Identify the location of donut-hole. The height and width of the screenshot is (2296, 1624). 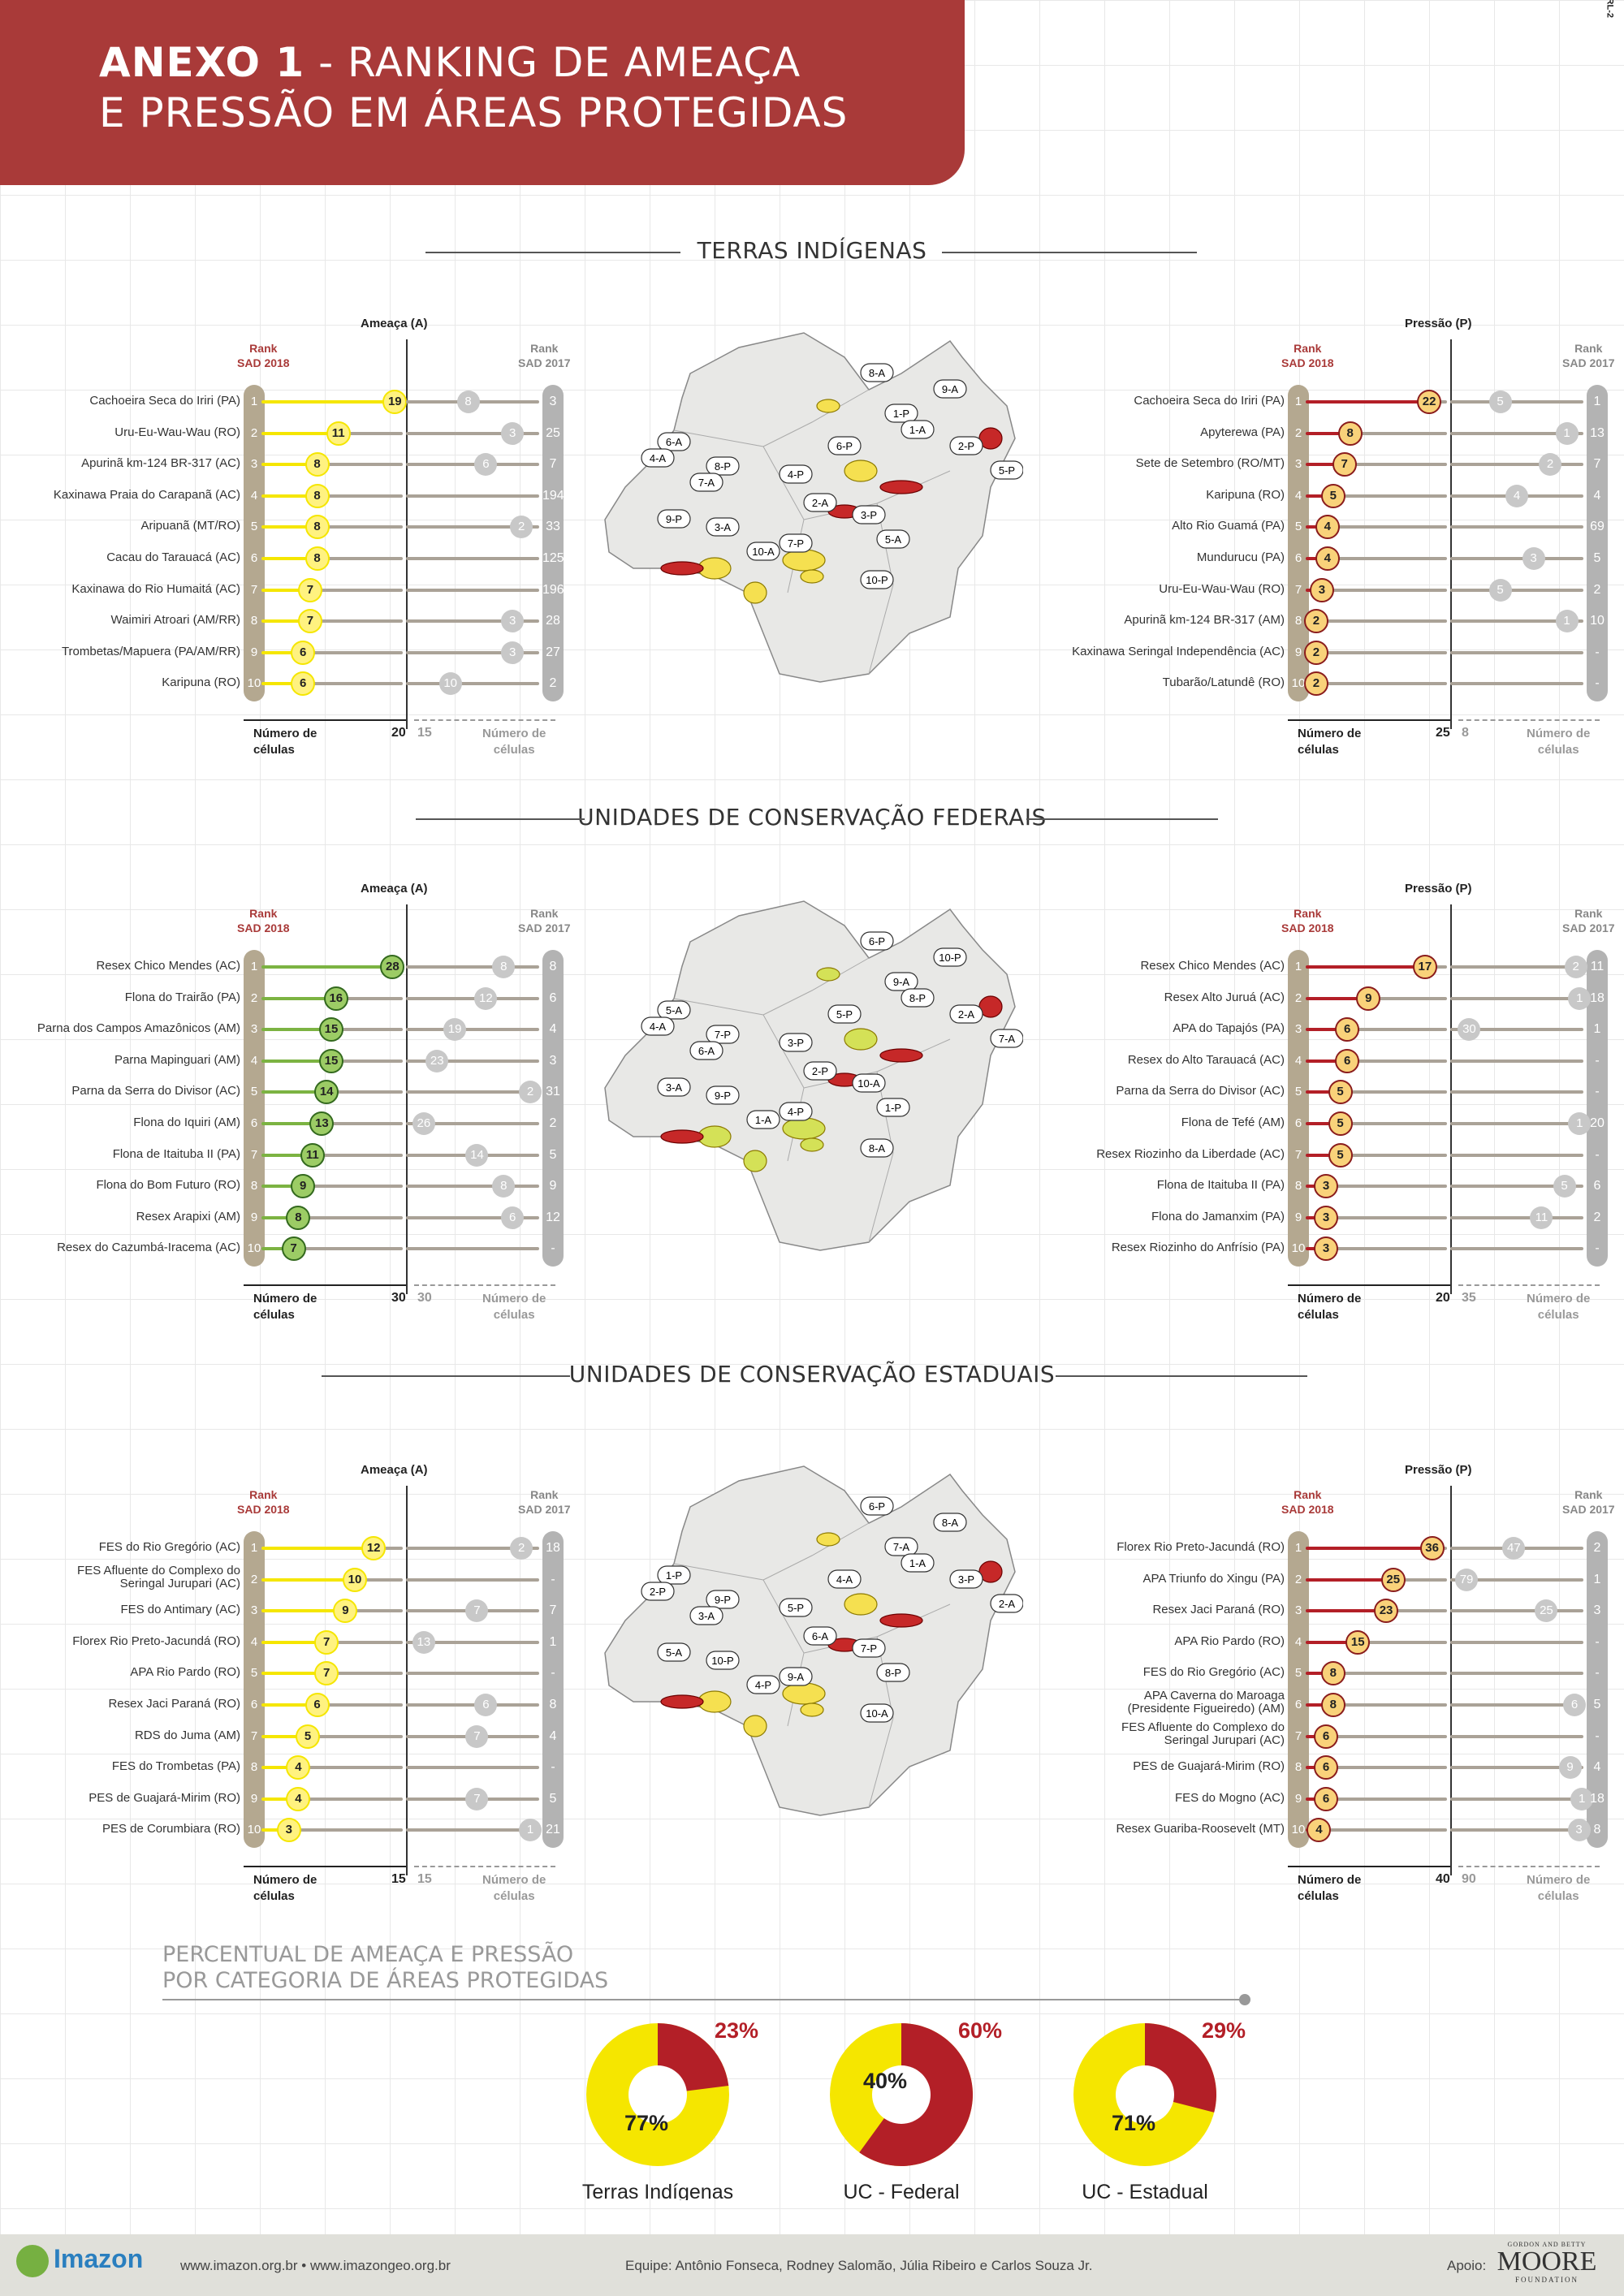
(657, 2094).